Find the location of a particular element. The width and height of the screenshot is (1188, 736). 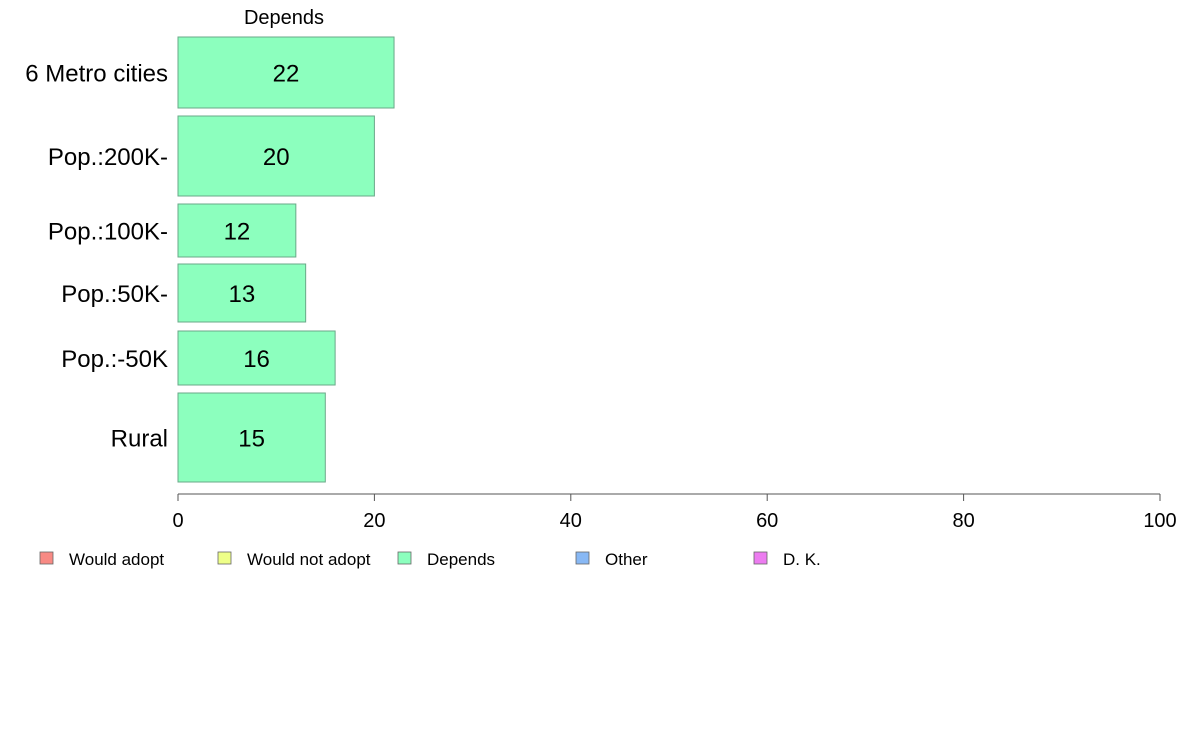

bar-value-pop-50k: 13 is located at coordinates (241, 294).